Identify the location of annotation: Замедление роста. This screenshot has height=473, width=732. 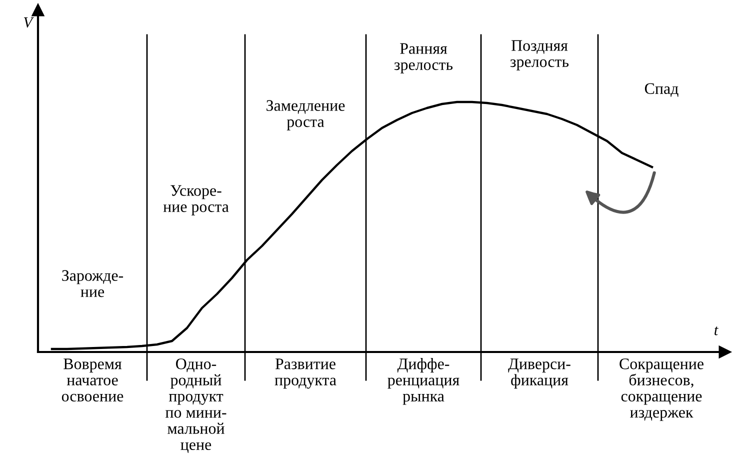
(305, 115).